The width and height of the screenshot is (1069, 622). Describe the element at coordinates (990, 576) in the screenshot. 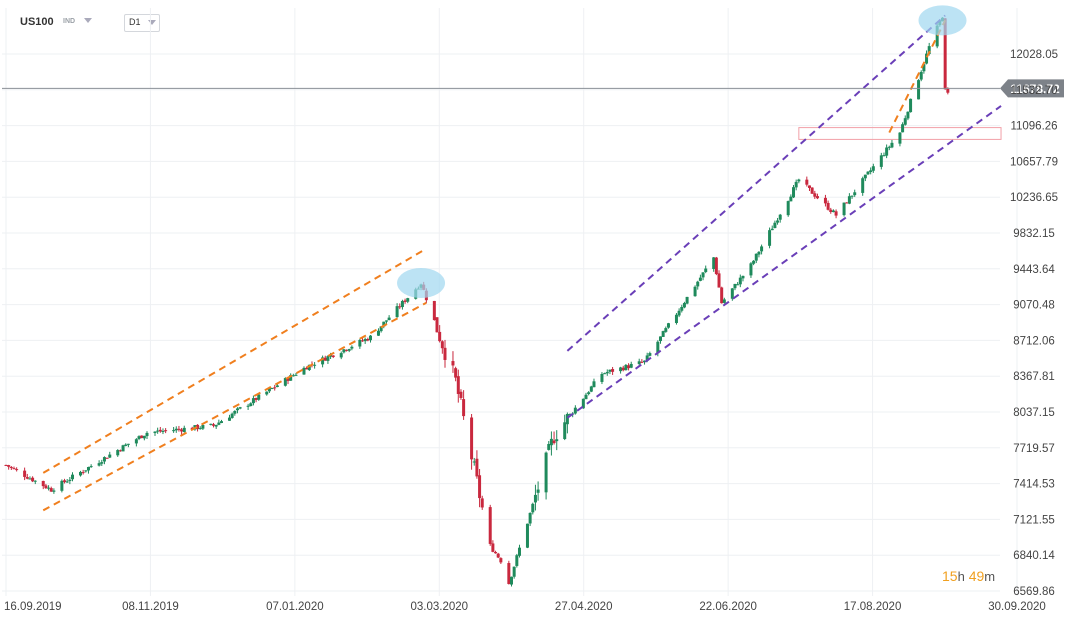

I see `countdown-minutes-unit: m` at that location.